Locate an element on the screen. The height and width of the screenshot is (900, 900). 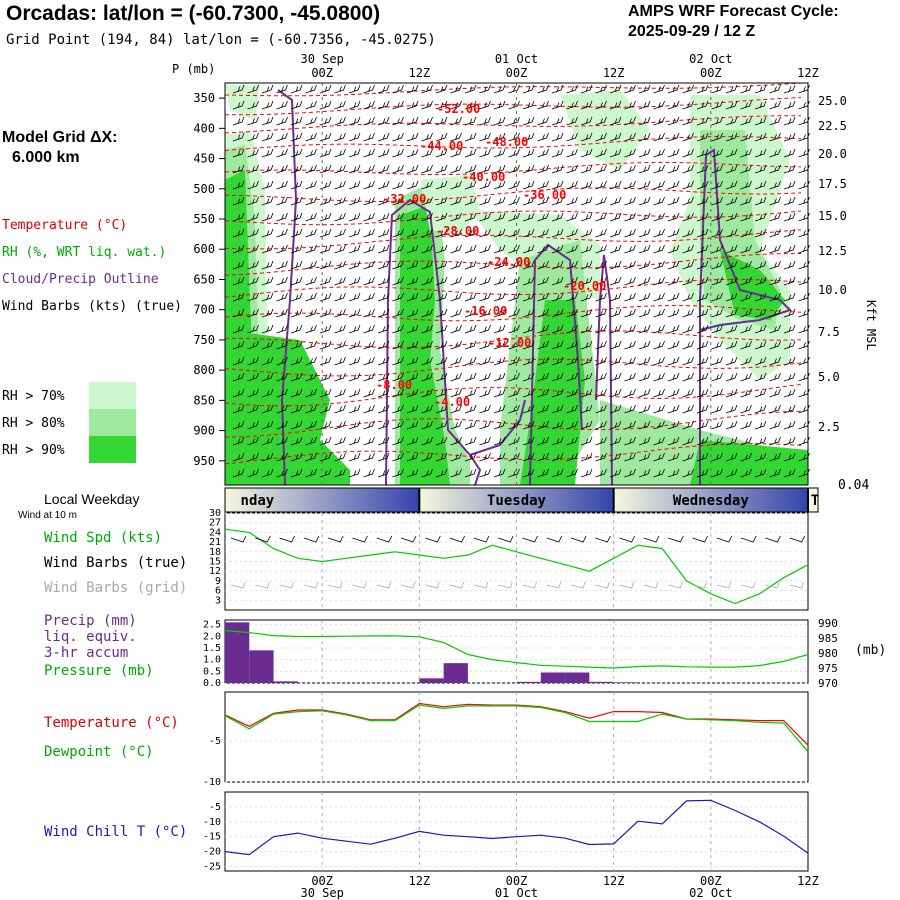
model-grid: Model Grid ΔX: 6.000 km is located at coordinates (60, 148).